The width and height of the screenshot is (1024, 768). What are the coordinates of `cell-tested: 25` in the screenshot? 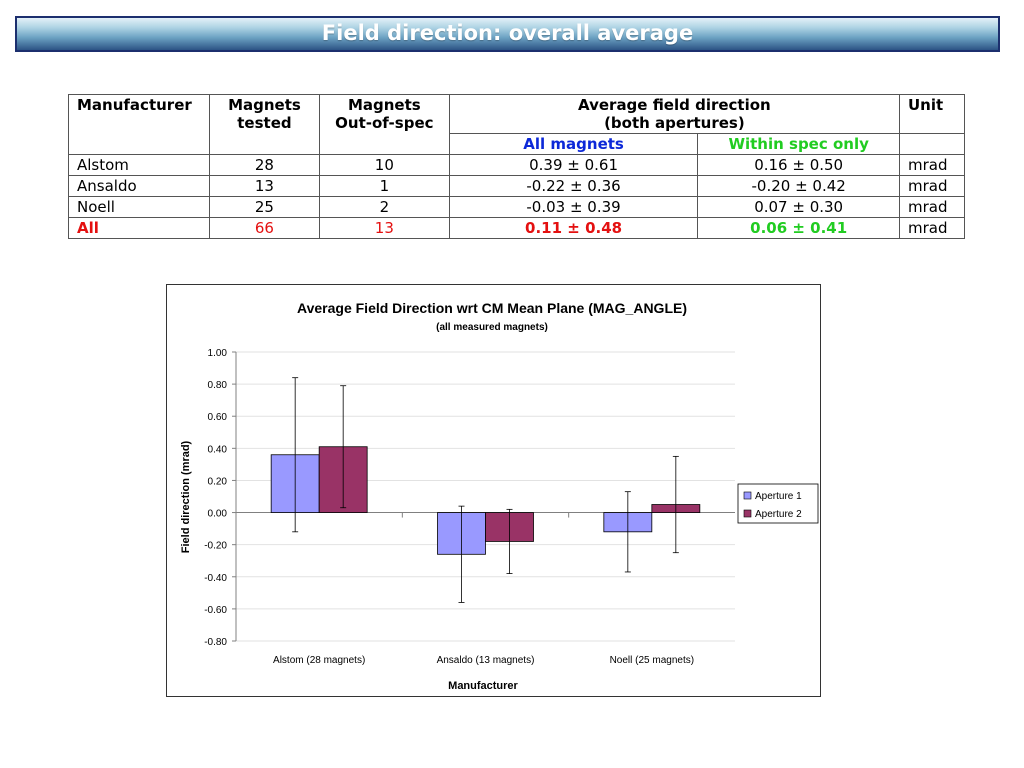 It's located at (264, 207).